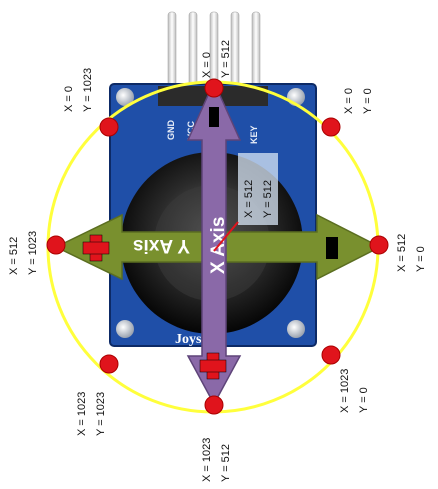  What do you see at coordinates (56, 245) in the screenshot?
I see `position-dot-left` at bounding box center [56, 245].